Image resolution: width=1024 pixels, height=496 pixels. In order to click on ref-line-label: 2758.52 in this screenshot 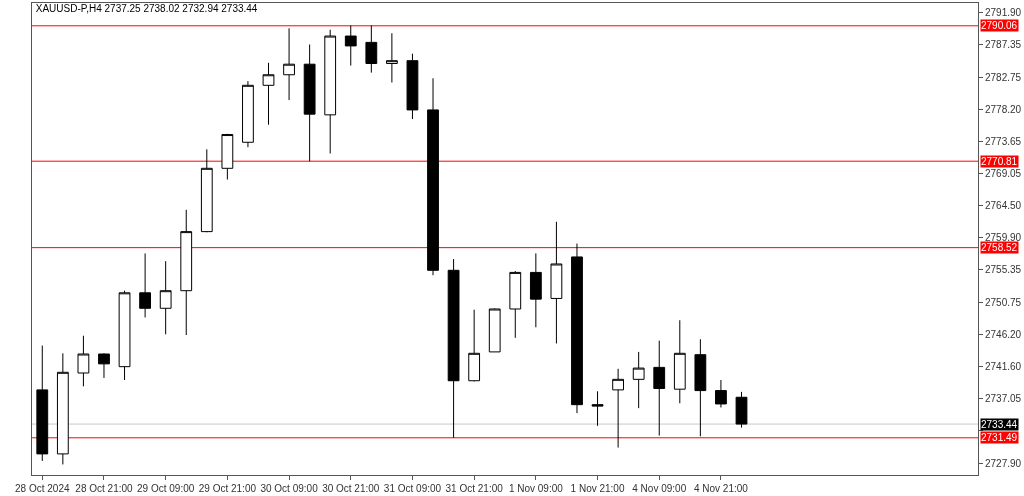, I will do `click(999, 247)`.